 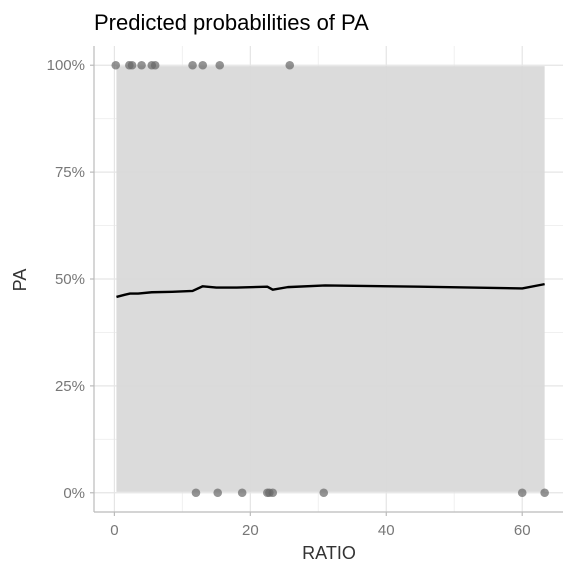 I want to click on y-tick-label: 75%, so click(x=70, y=172).